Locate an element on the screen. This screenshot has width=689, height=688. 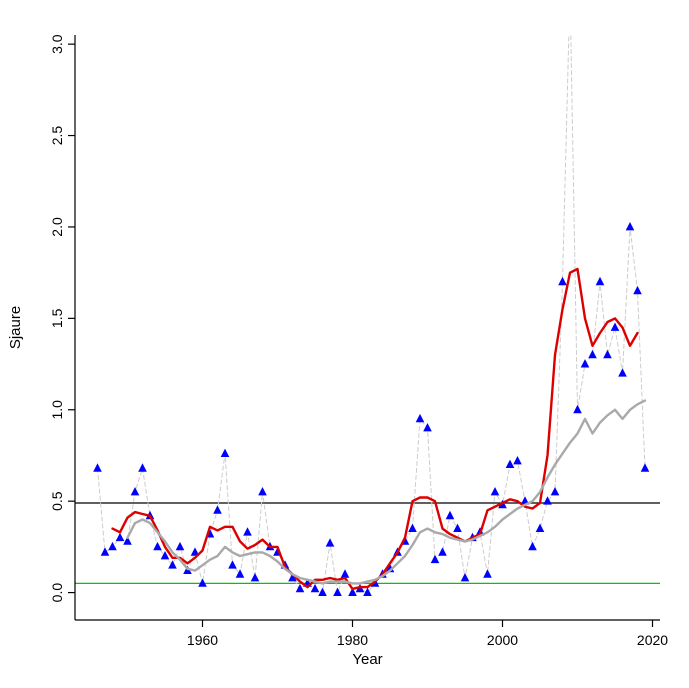
x-tick-label: 2000 is located at coordinates (502, 640).